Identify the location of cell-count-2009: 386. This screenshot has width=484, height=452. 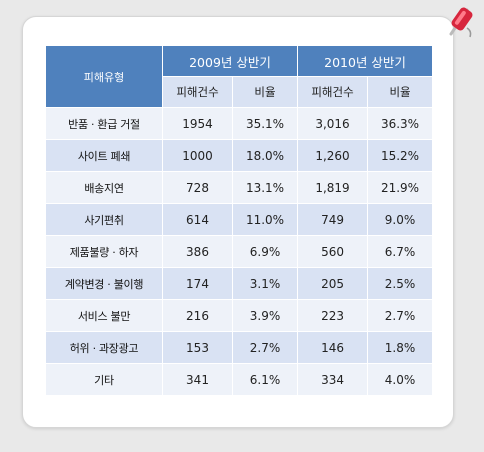
(197, 251).